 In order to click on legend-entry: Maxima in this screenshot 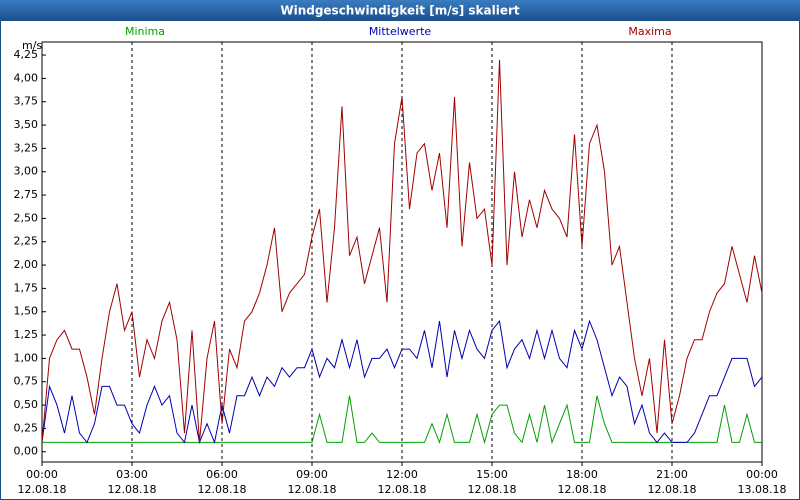, I will do `click(649, 31)`.